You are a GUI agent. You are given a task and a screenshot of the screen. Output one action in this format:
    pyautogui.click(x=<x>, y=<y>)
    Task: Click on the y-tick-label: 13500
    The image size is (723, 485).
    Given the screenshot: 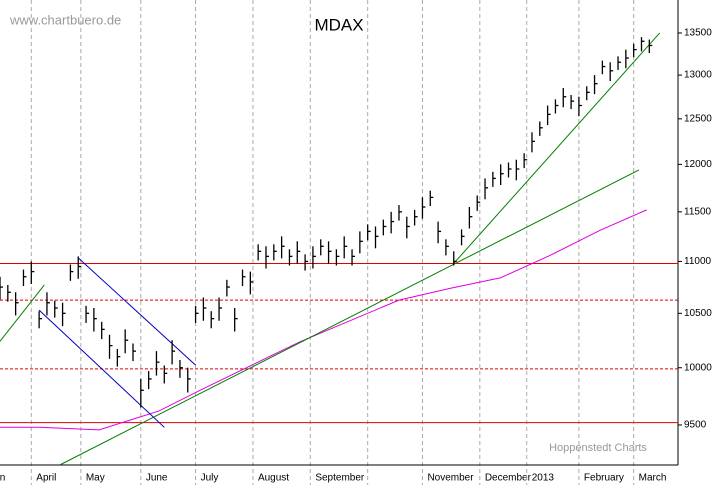 What is the action you would take?
    pyautogui.click(x=698, y=33)
    